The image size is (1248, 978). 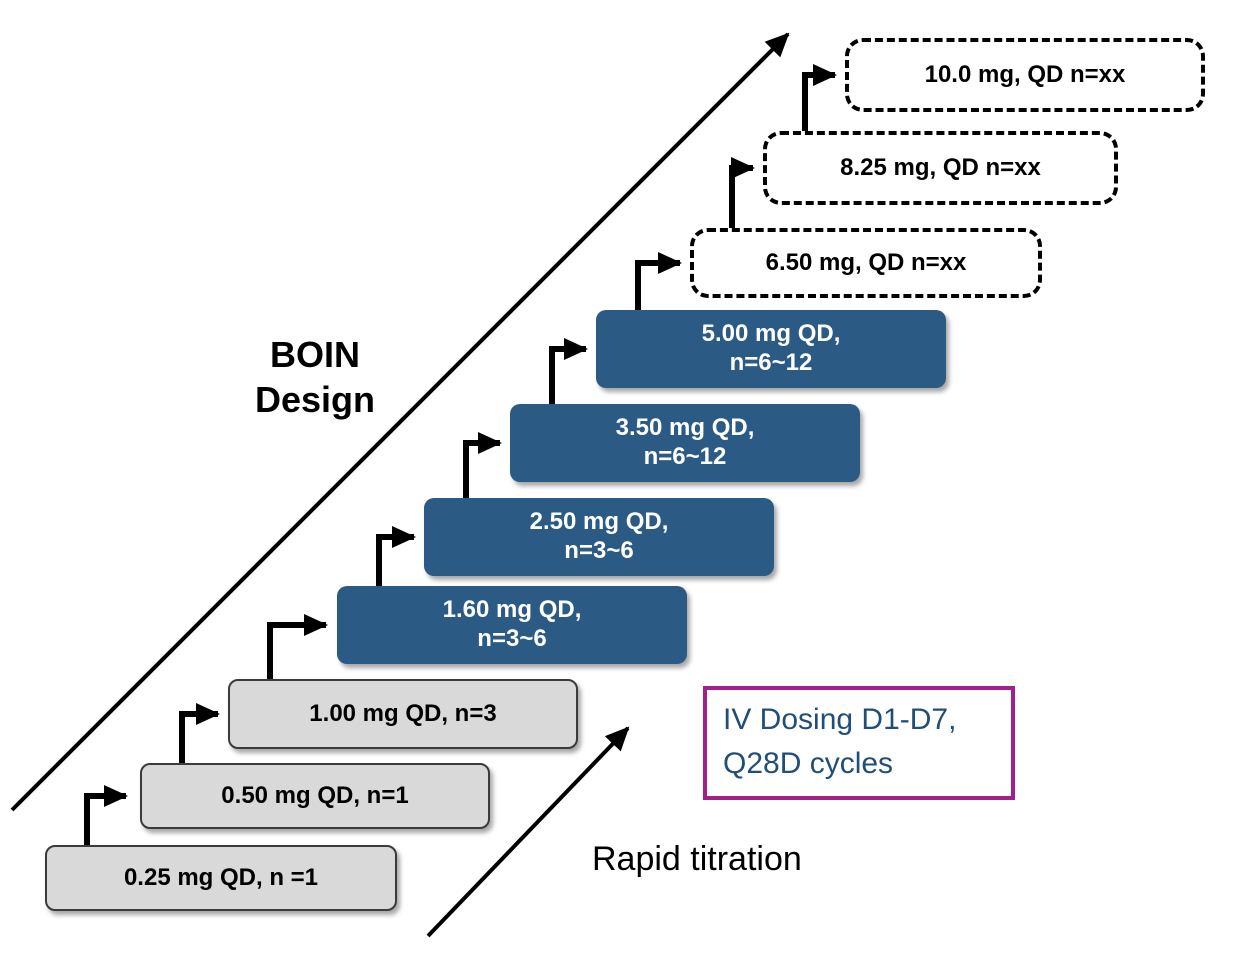 I want to click on dose-box-label: 6.50 mg, QD n=xx, so click(x=866, y=262).